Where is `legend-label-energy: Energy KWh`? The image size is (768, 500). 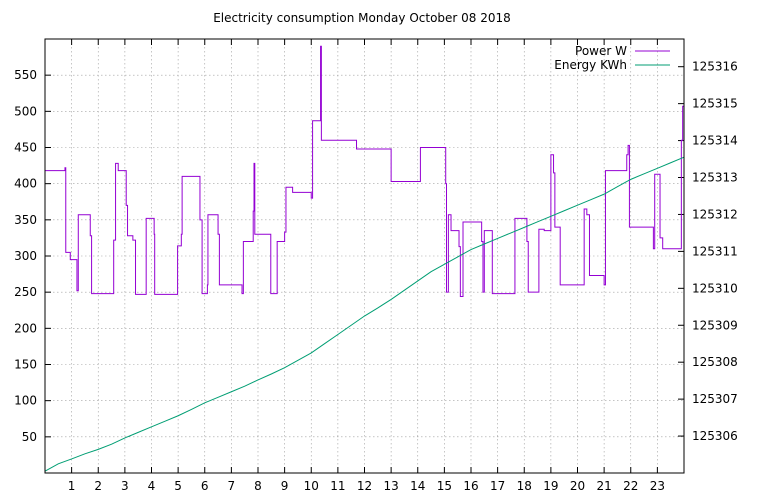 legend-label-energy: Energy KWh is located at coordinates (590, 65).